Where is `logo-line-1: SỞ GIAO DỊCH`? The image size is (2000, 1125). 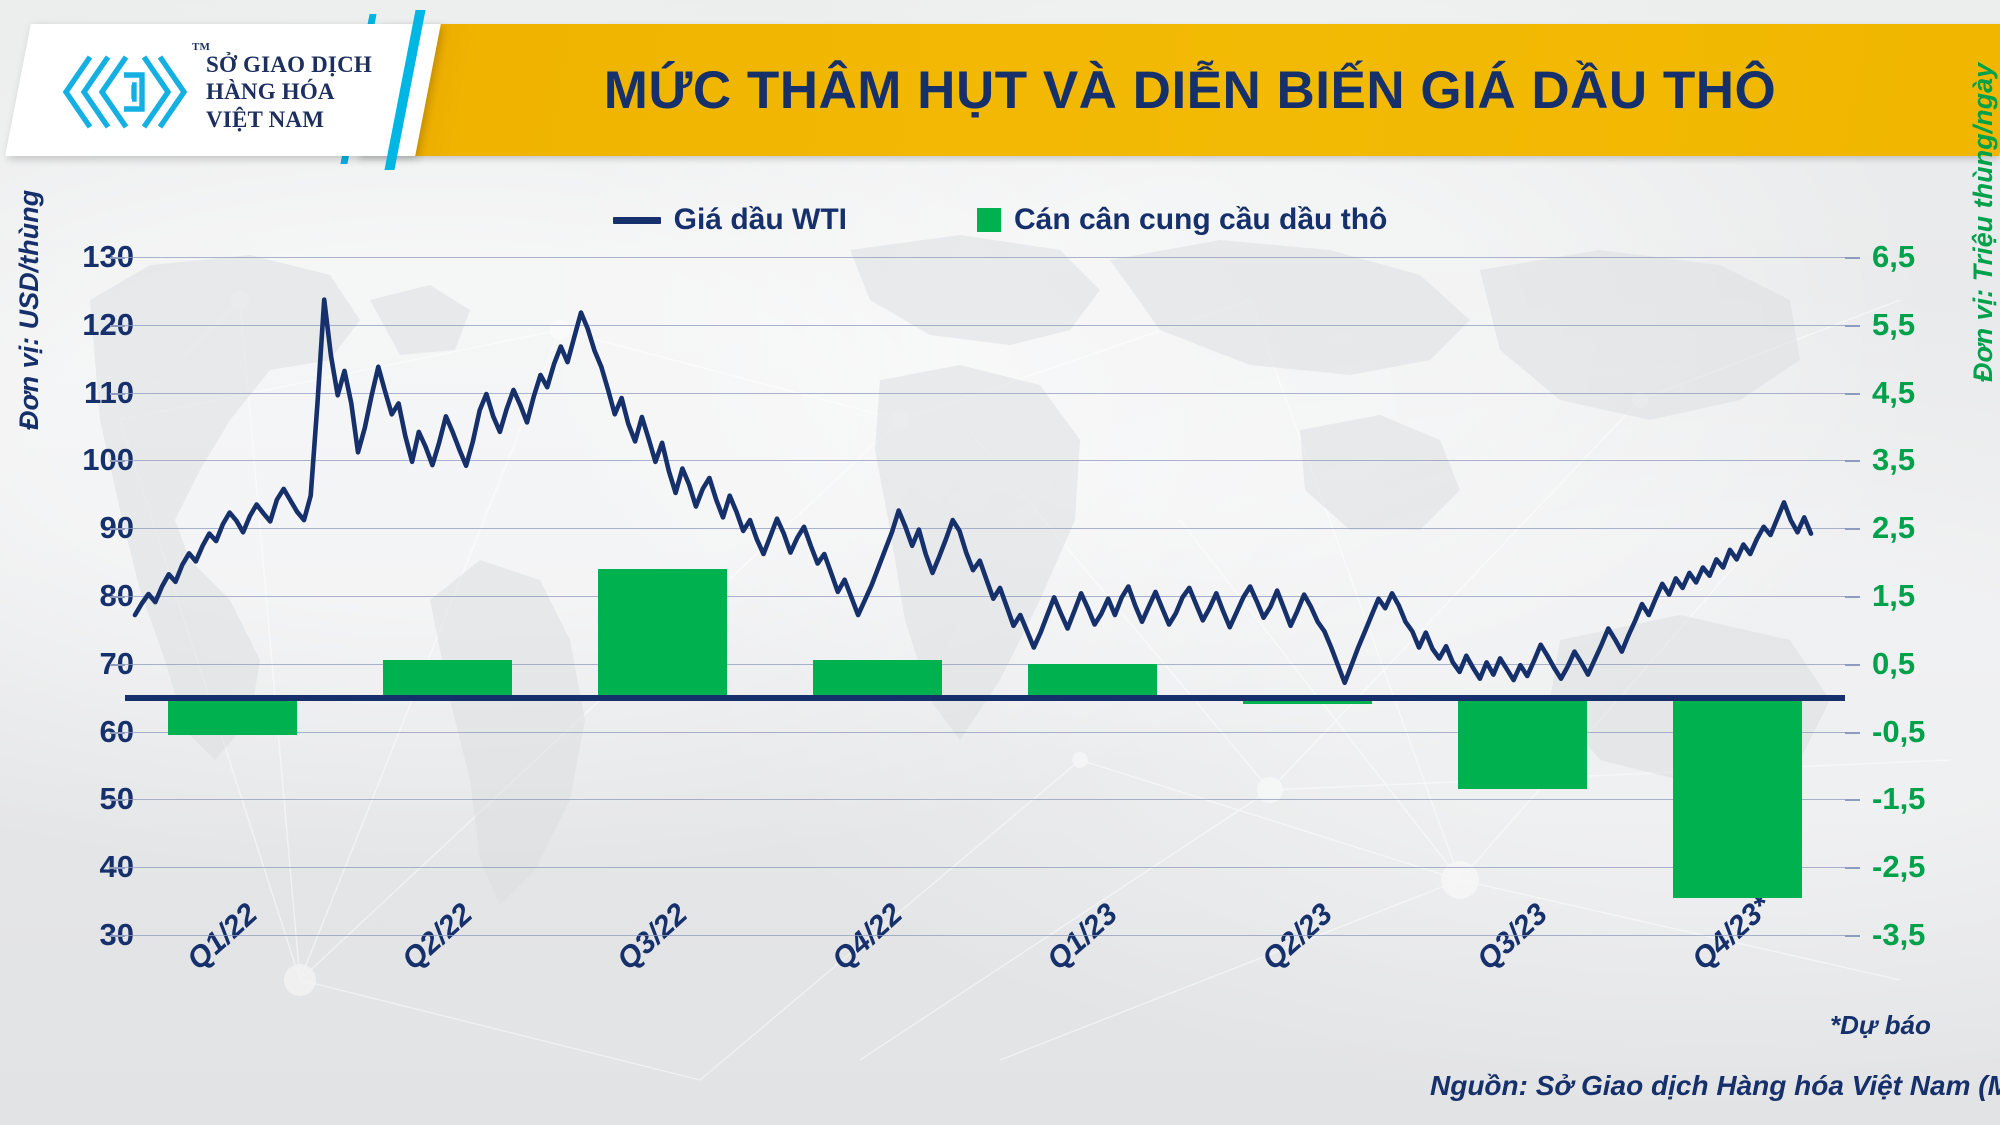
logo-line-1: SỞ GIAO DỊCH is located at coordinates (289, 65).